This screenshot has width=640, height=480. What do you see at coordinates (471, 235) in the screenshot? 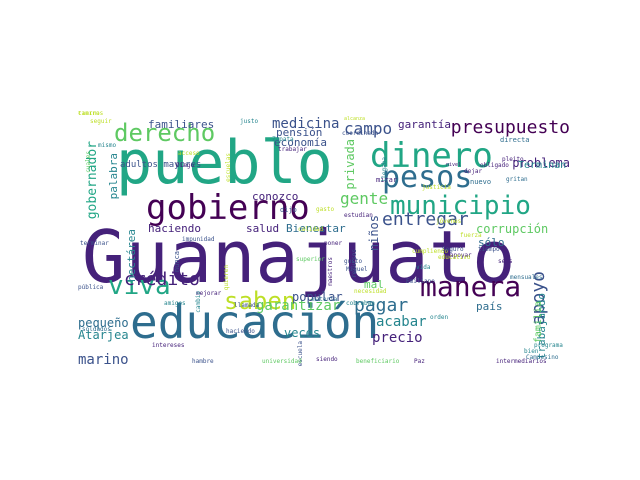
I see `word-small: fuerza` at bounding box center [471, 235].